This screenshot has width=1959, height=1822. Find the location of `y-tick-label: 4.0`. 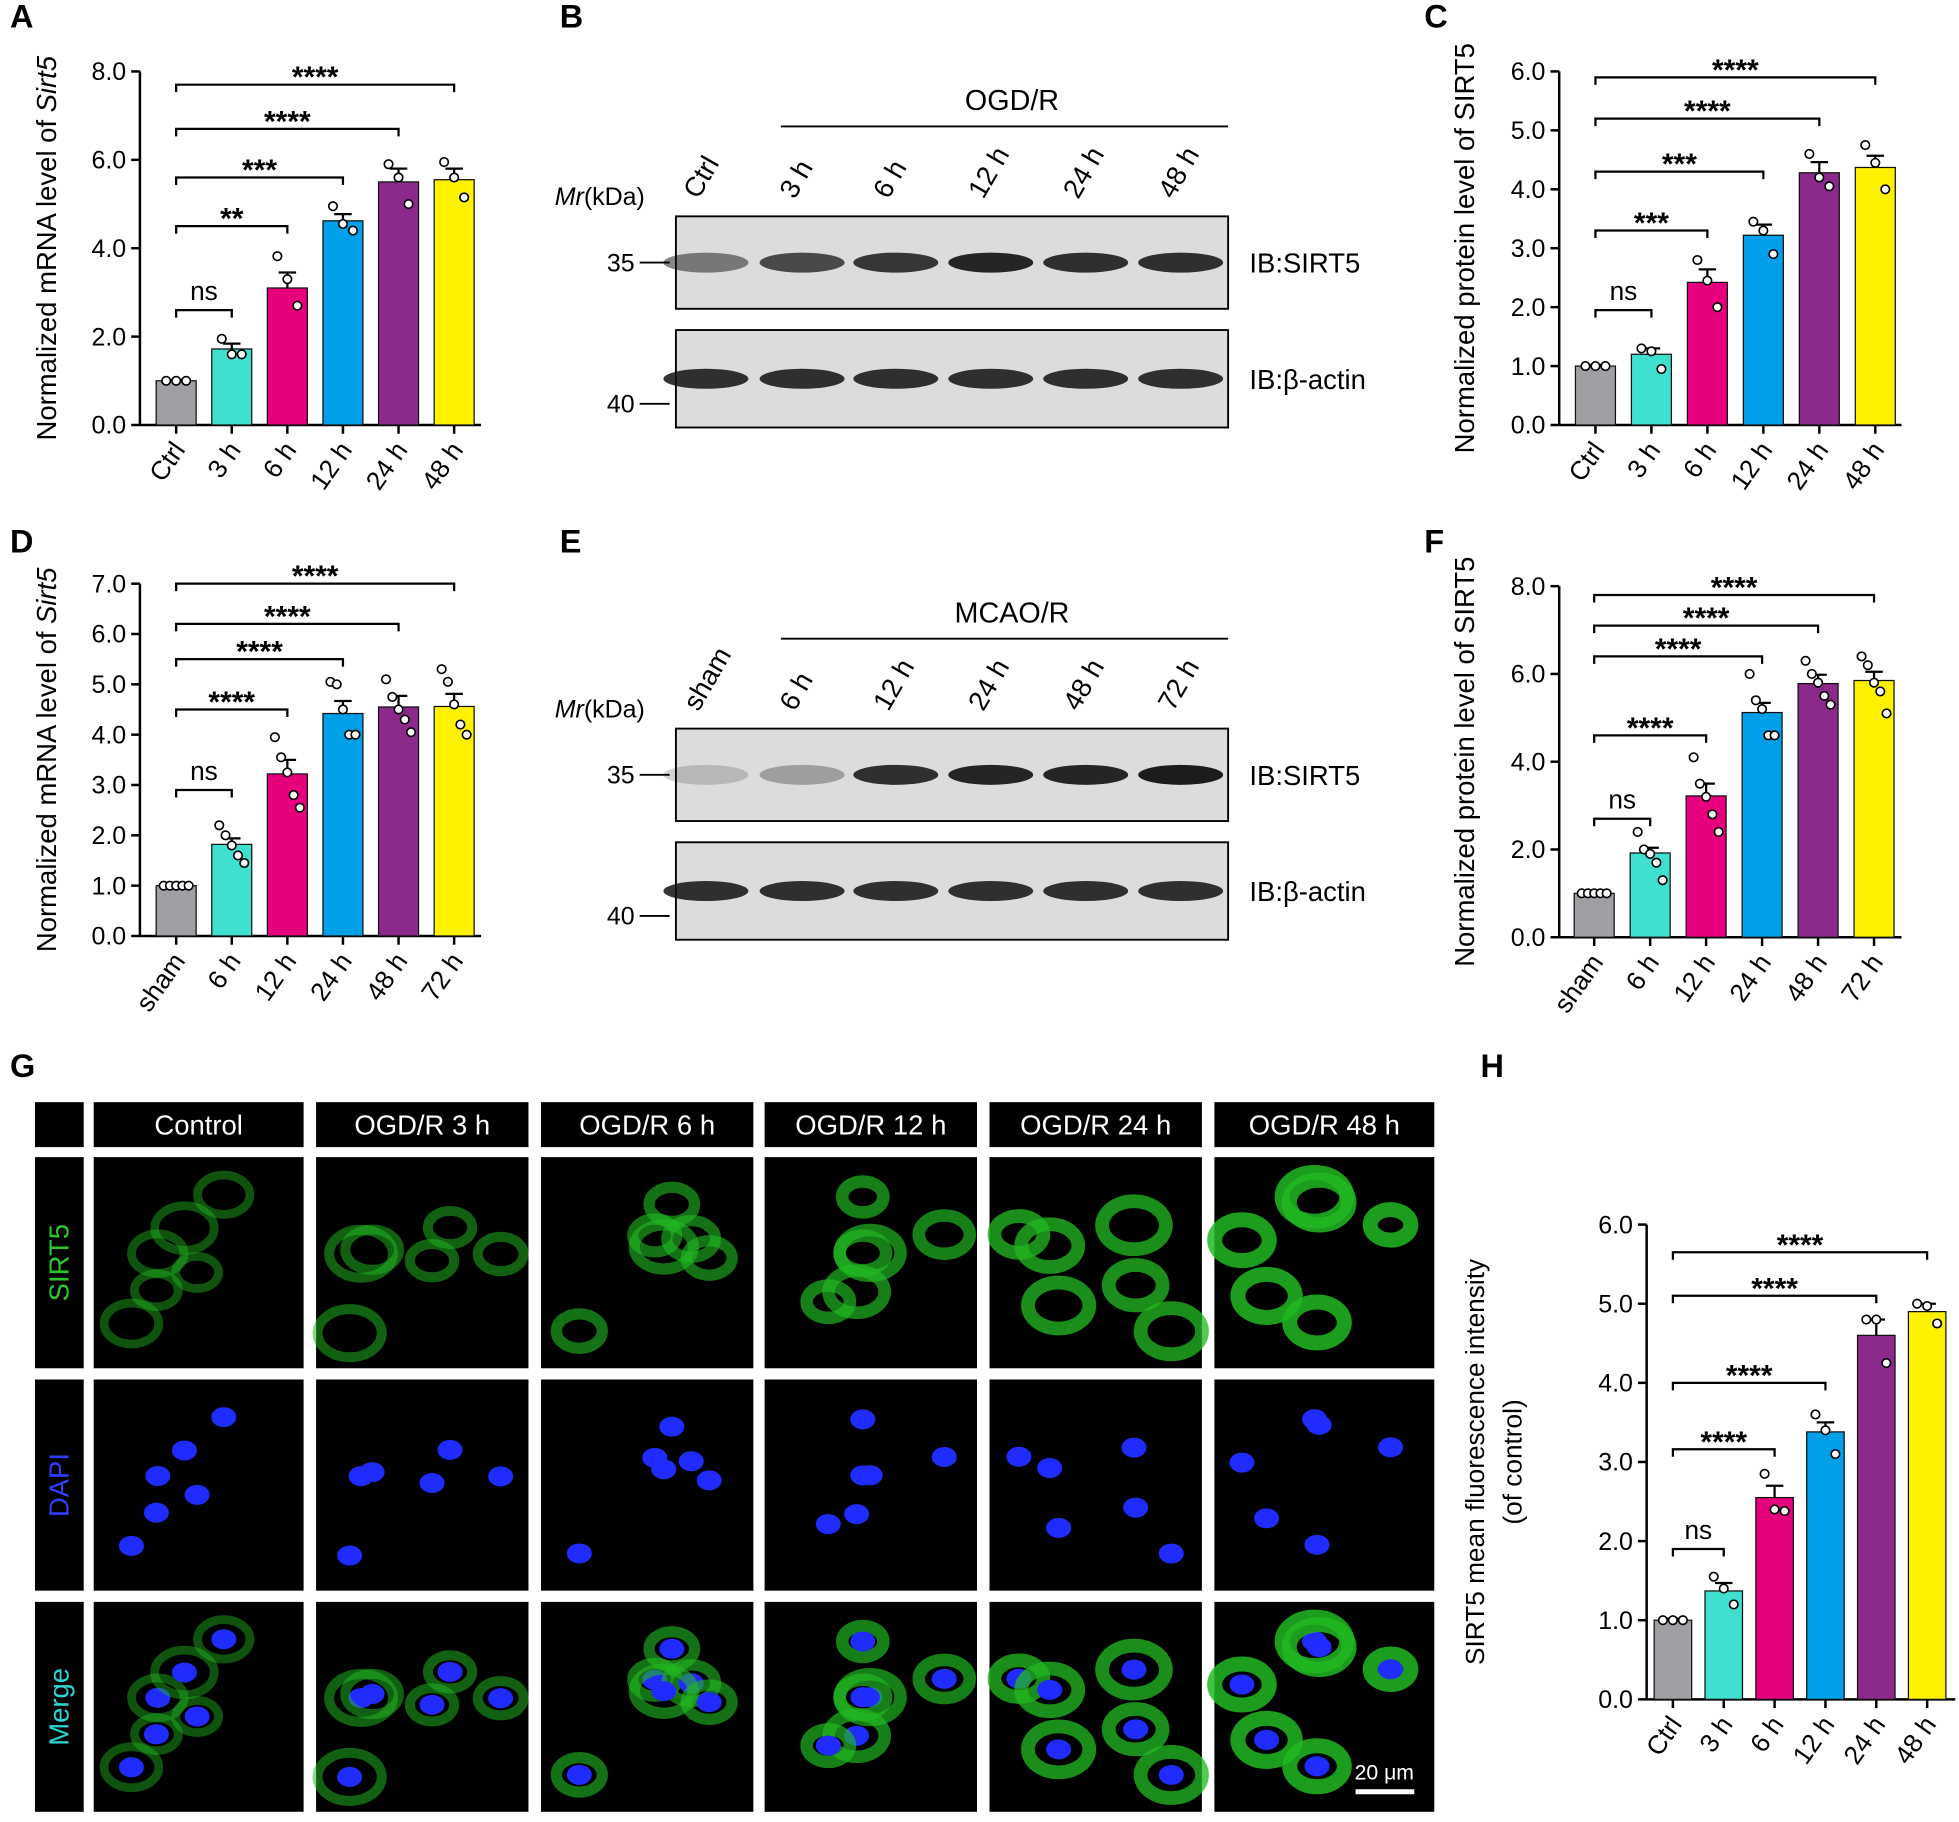

y-tick-label: 4.0 is located at coordinates (1615, 1384).